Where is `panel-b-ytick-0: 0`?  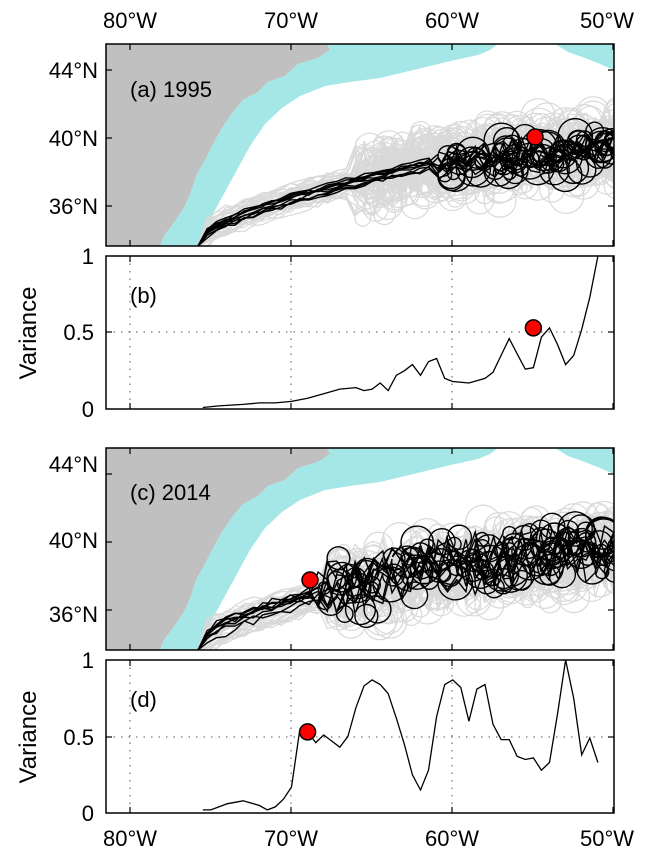 panel-b-ytick-0: 0 is located at coordinates (88, 409).